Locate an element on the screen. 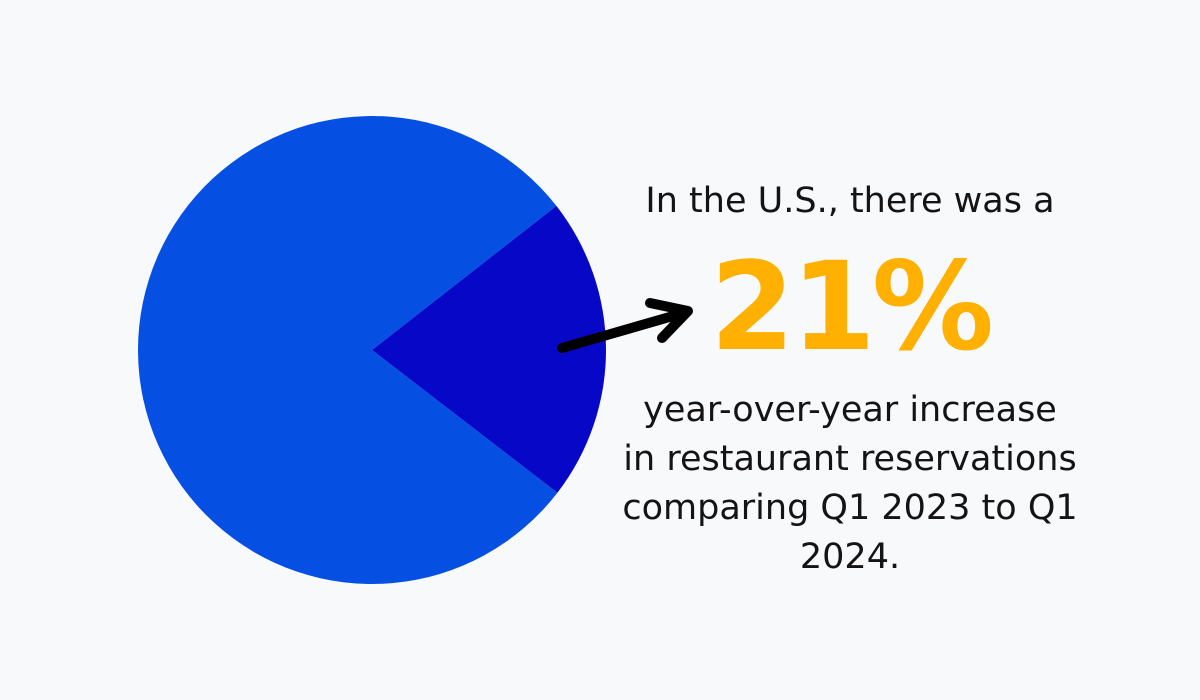 The image size is (1200, 700). intro-text: In the U.S., there was a is located at coordinates (850, 201).